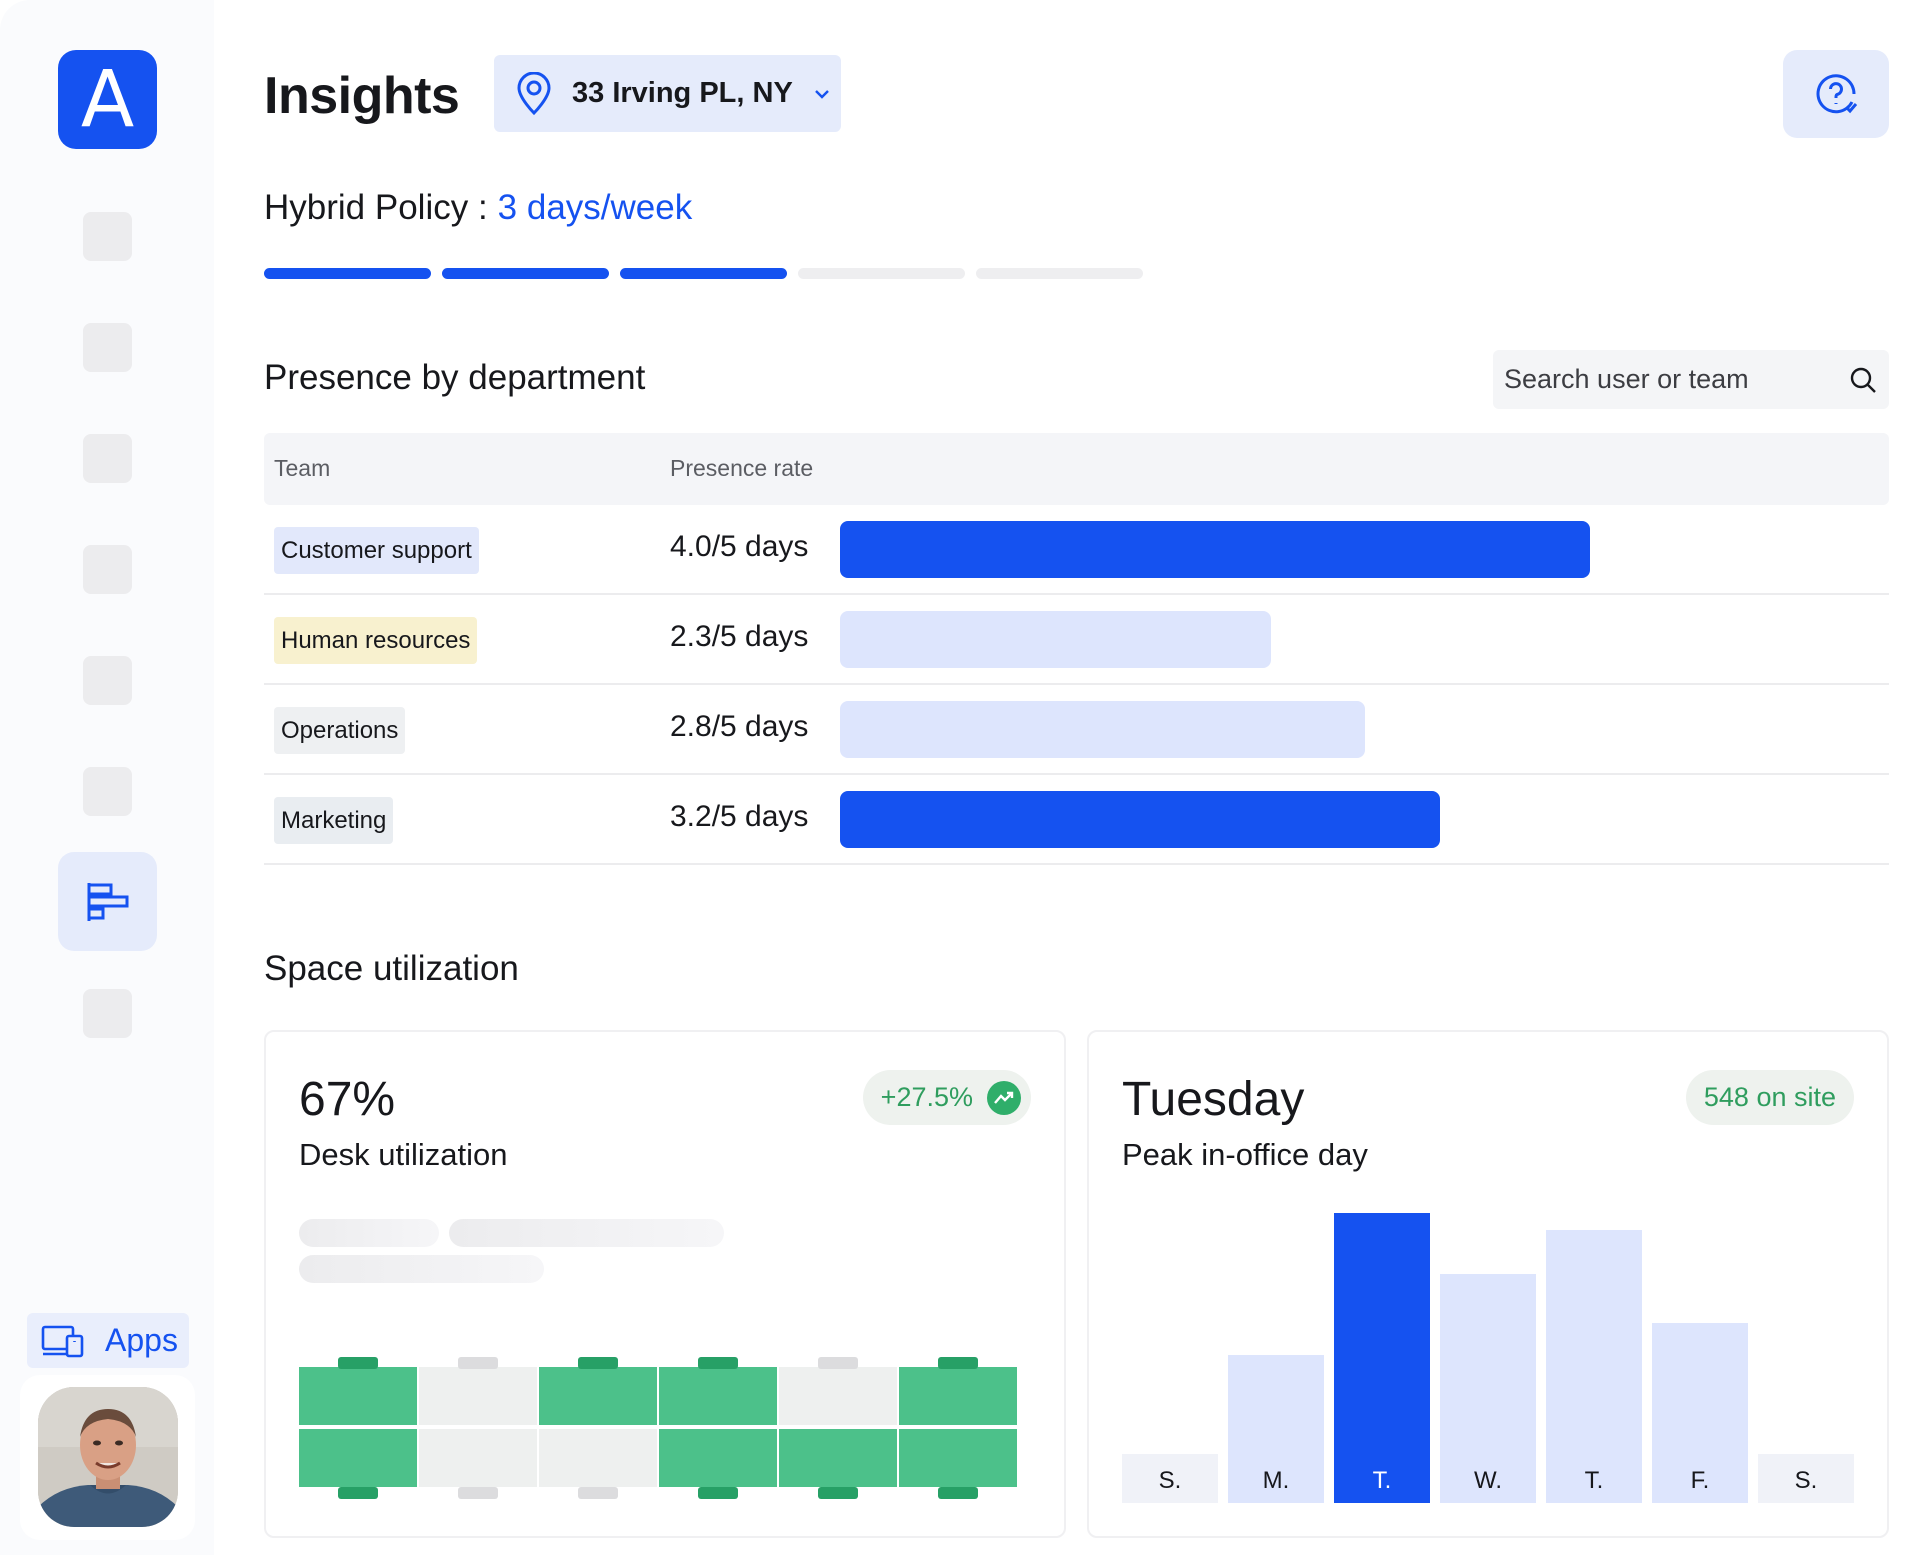 The image size is (1926, 1555). Describe the element at coordinates (1276, 1480) in the screenshot. I see `day-label: M.` at that location.